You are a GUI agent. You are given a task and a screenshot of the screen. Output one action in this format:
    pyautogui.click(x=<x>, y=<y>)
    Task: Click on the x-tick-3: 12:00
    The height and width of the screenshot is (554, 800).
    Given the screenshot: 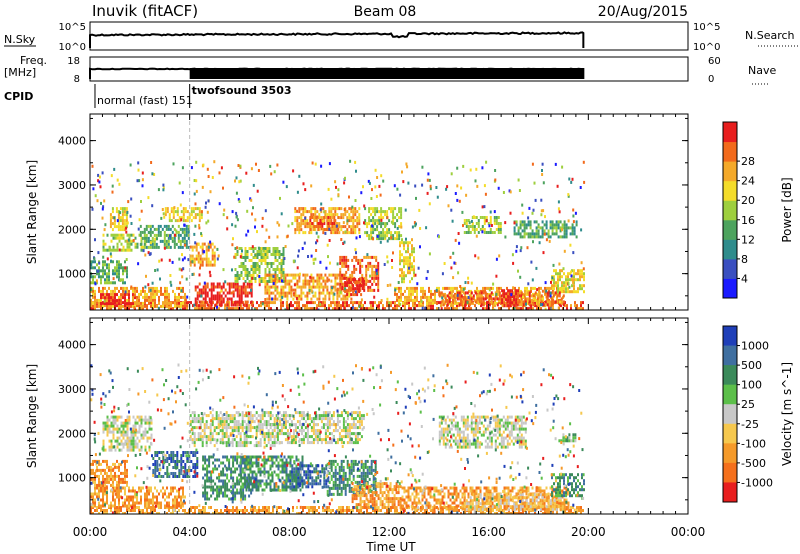 What is the action you would take?
    pyautogui.click(x=389, y=532)
    